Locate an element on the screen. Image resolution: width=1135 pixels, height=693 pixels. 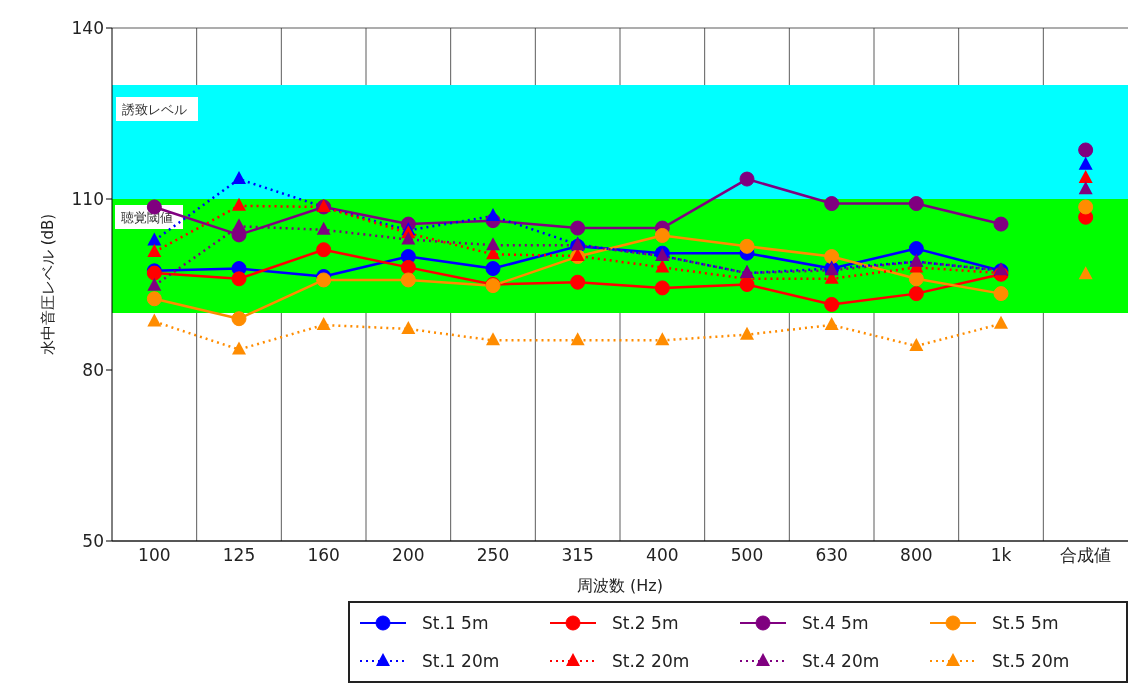
y-axis-title: 水中音圧レベル (dB) is located at coordinates (48, 284).